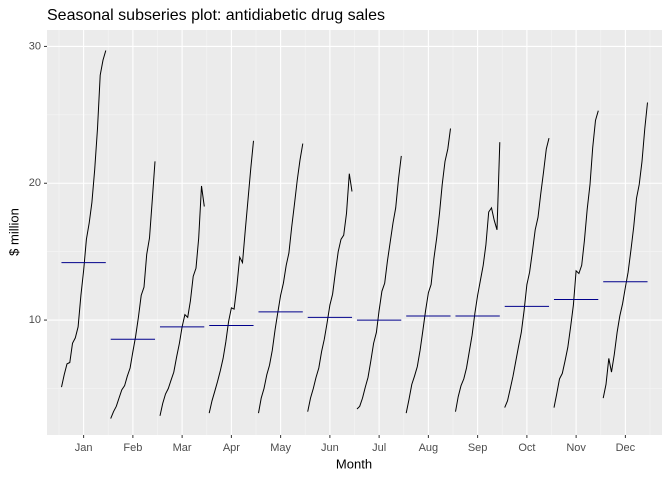  Describe the element at coordinates (354, 463) in the screenshot. I see `x-axis-title: Month` at that location.